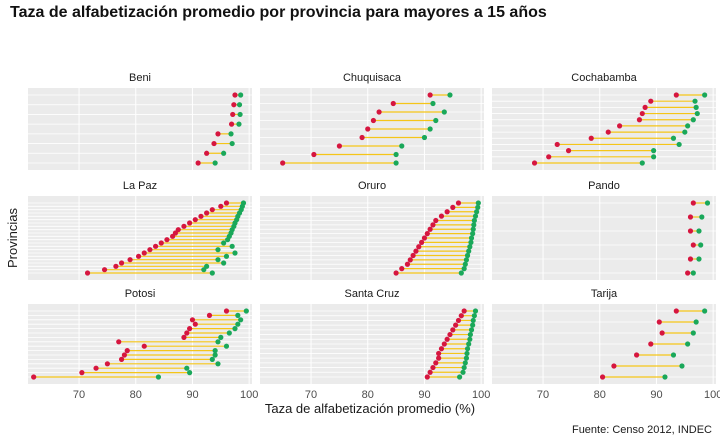  Describe the element at coordinates (140, 78) in the screenshot. I see `panel-strip-label: Beni` at that location.